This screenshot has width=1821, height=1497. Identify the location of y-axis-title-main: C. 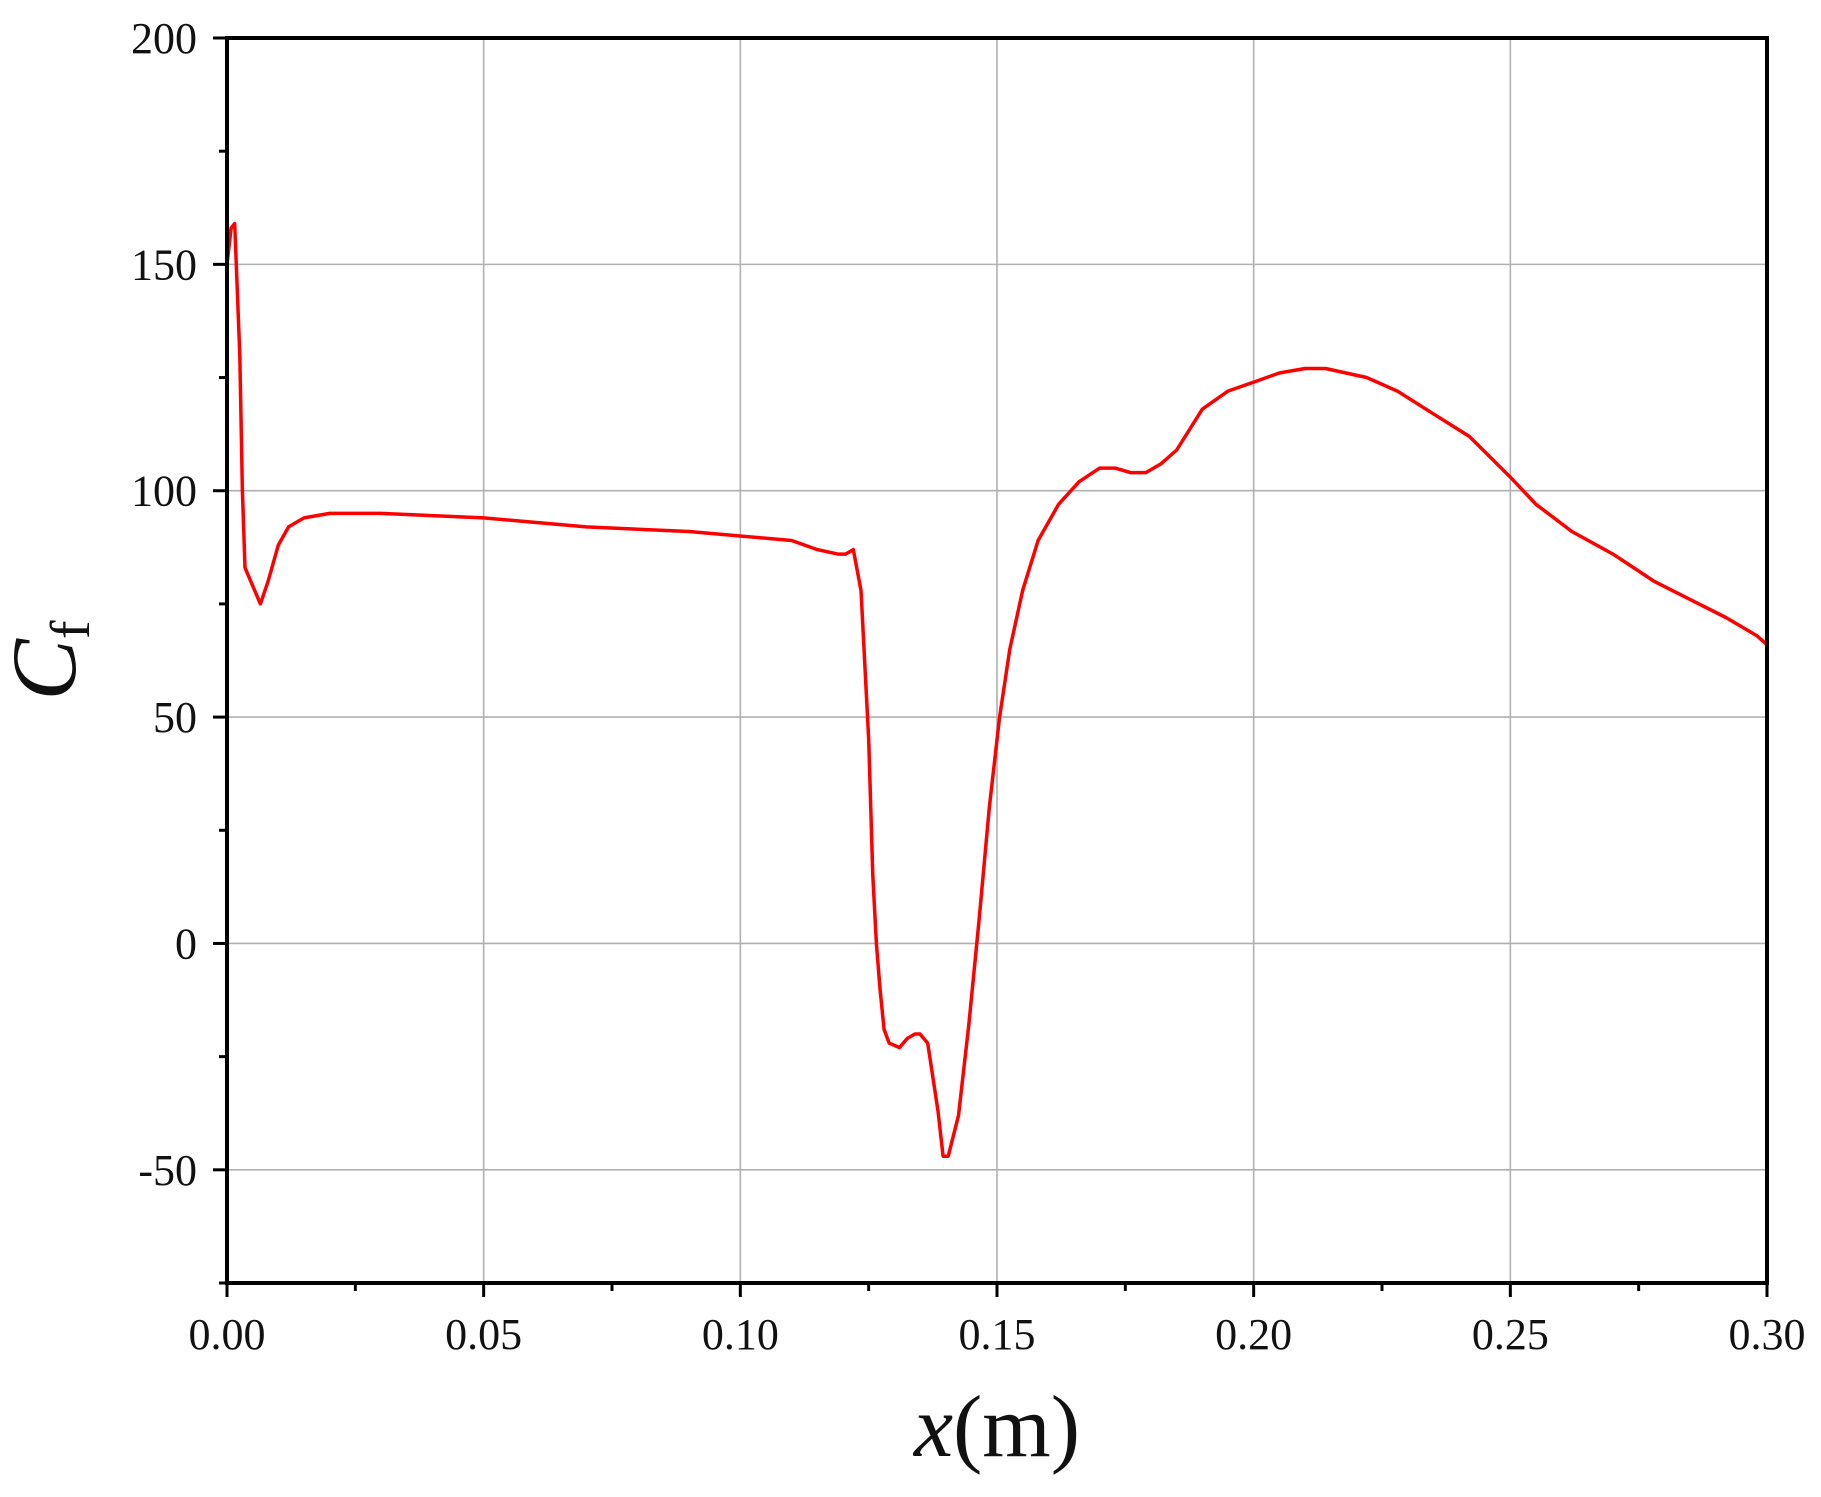
(47, 669).